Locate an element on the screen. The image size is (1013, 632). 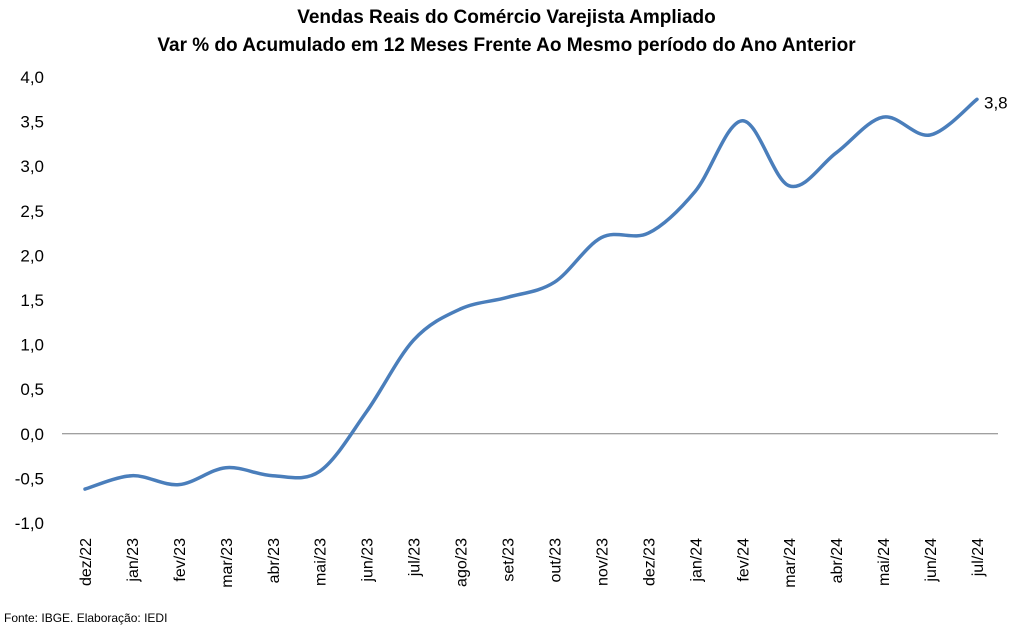
y-tick-label: 3,5 is located at coordinates (32, 122).